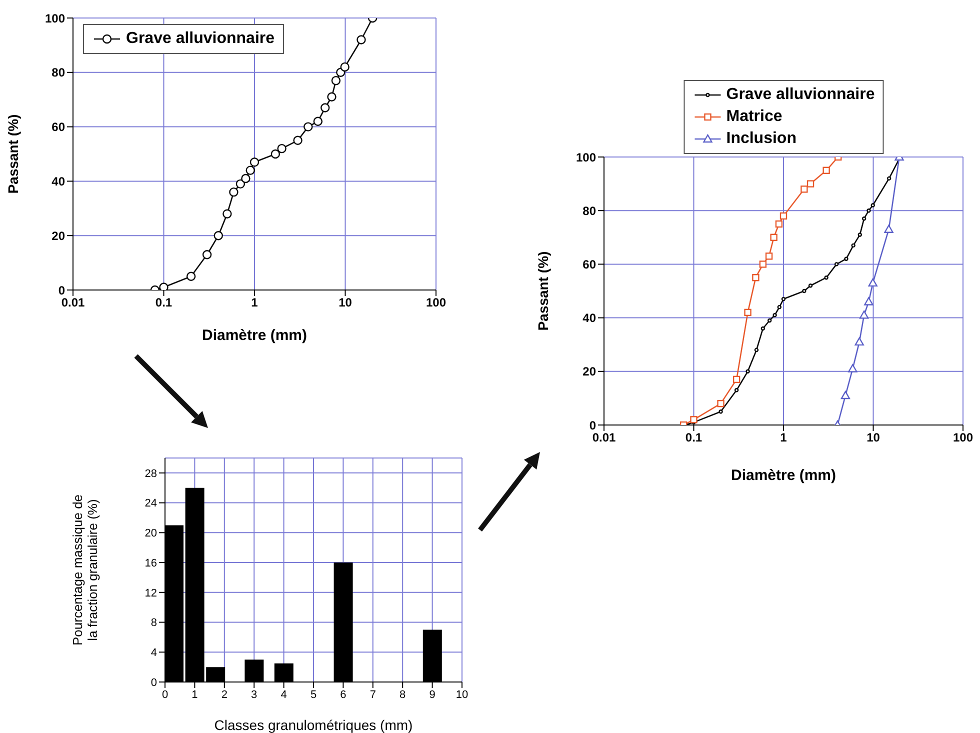  What do you see at coordinates (150, 504) in the screenshot?
I see `y-tick-label: 24` at bounding box center [150, 504].